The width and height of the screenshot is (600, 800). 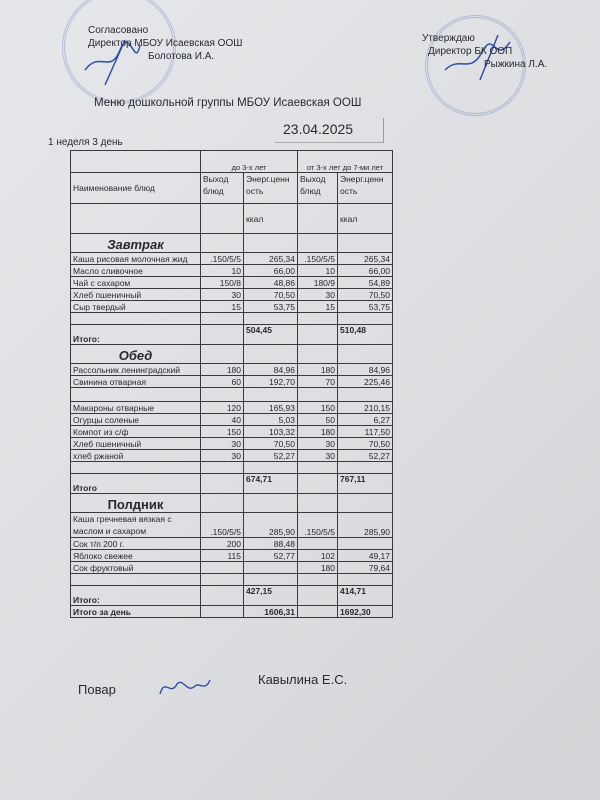 What do you see at coordinates (135, 611) in the screenshot?
I see `day-total-label: Итого за день` at bounding box center [135, 611].